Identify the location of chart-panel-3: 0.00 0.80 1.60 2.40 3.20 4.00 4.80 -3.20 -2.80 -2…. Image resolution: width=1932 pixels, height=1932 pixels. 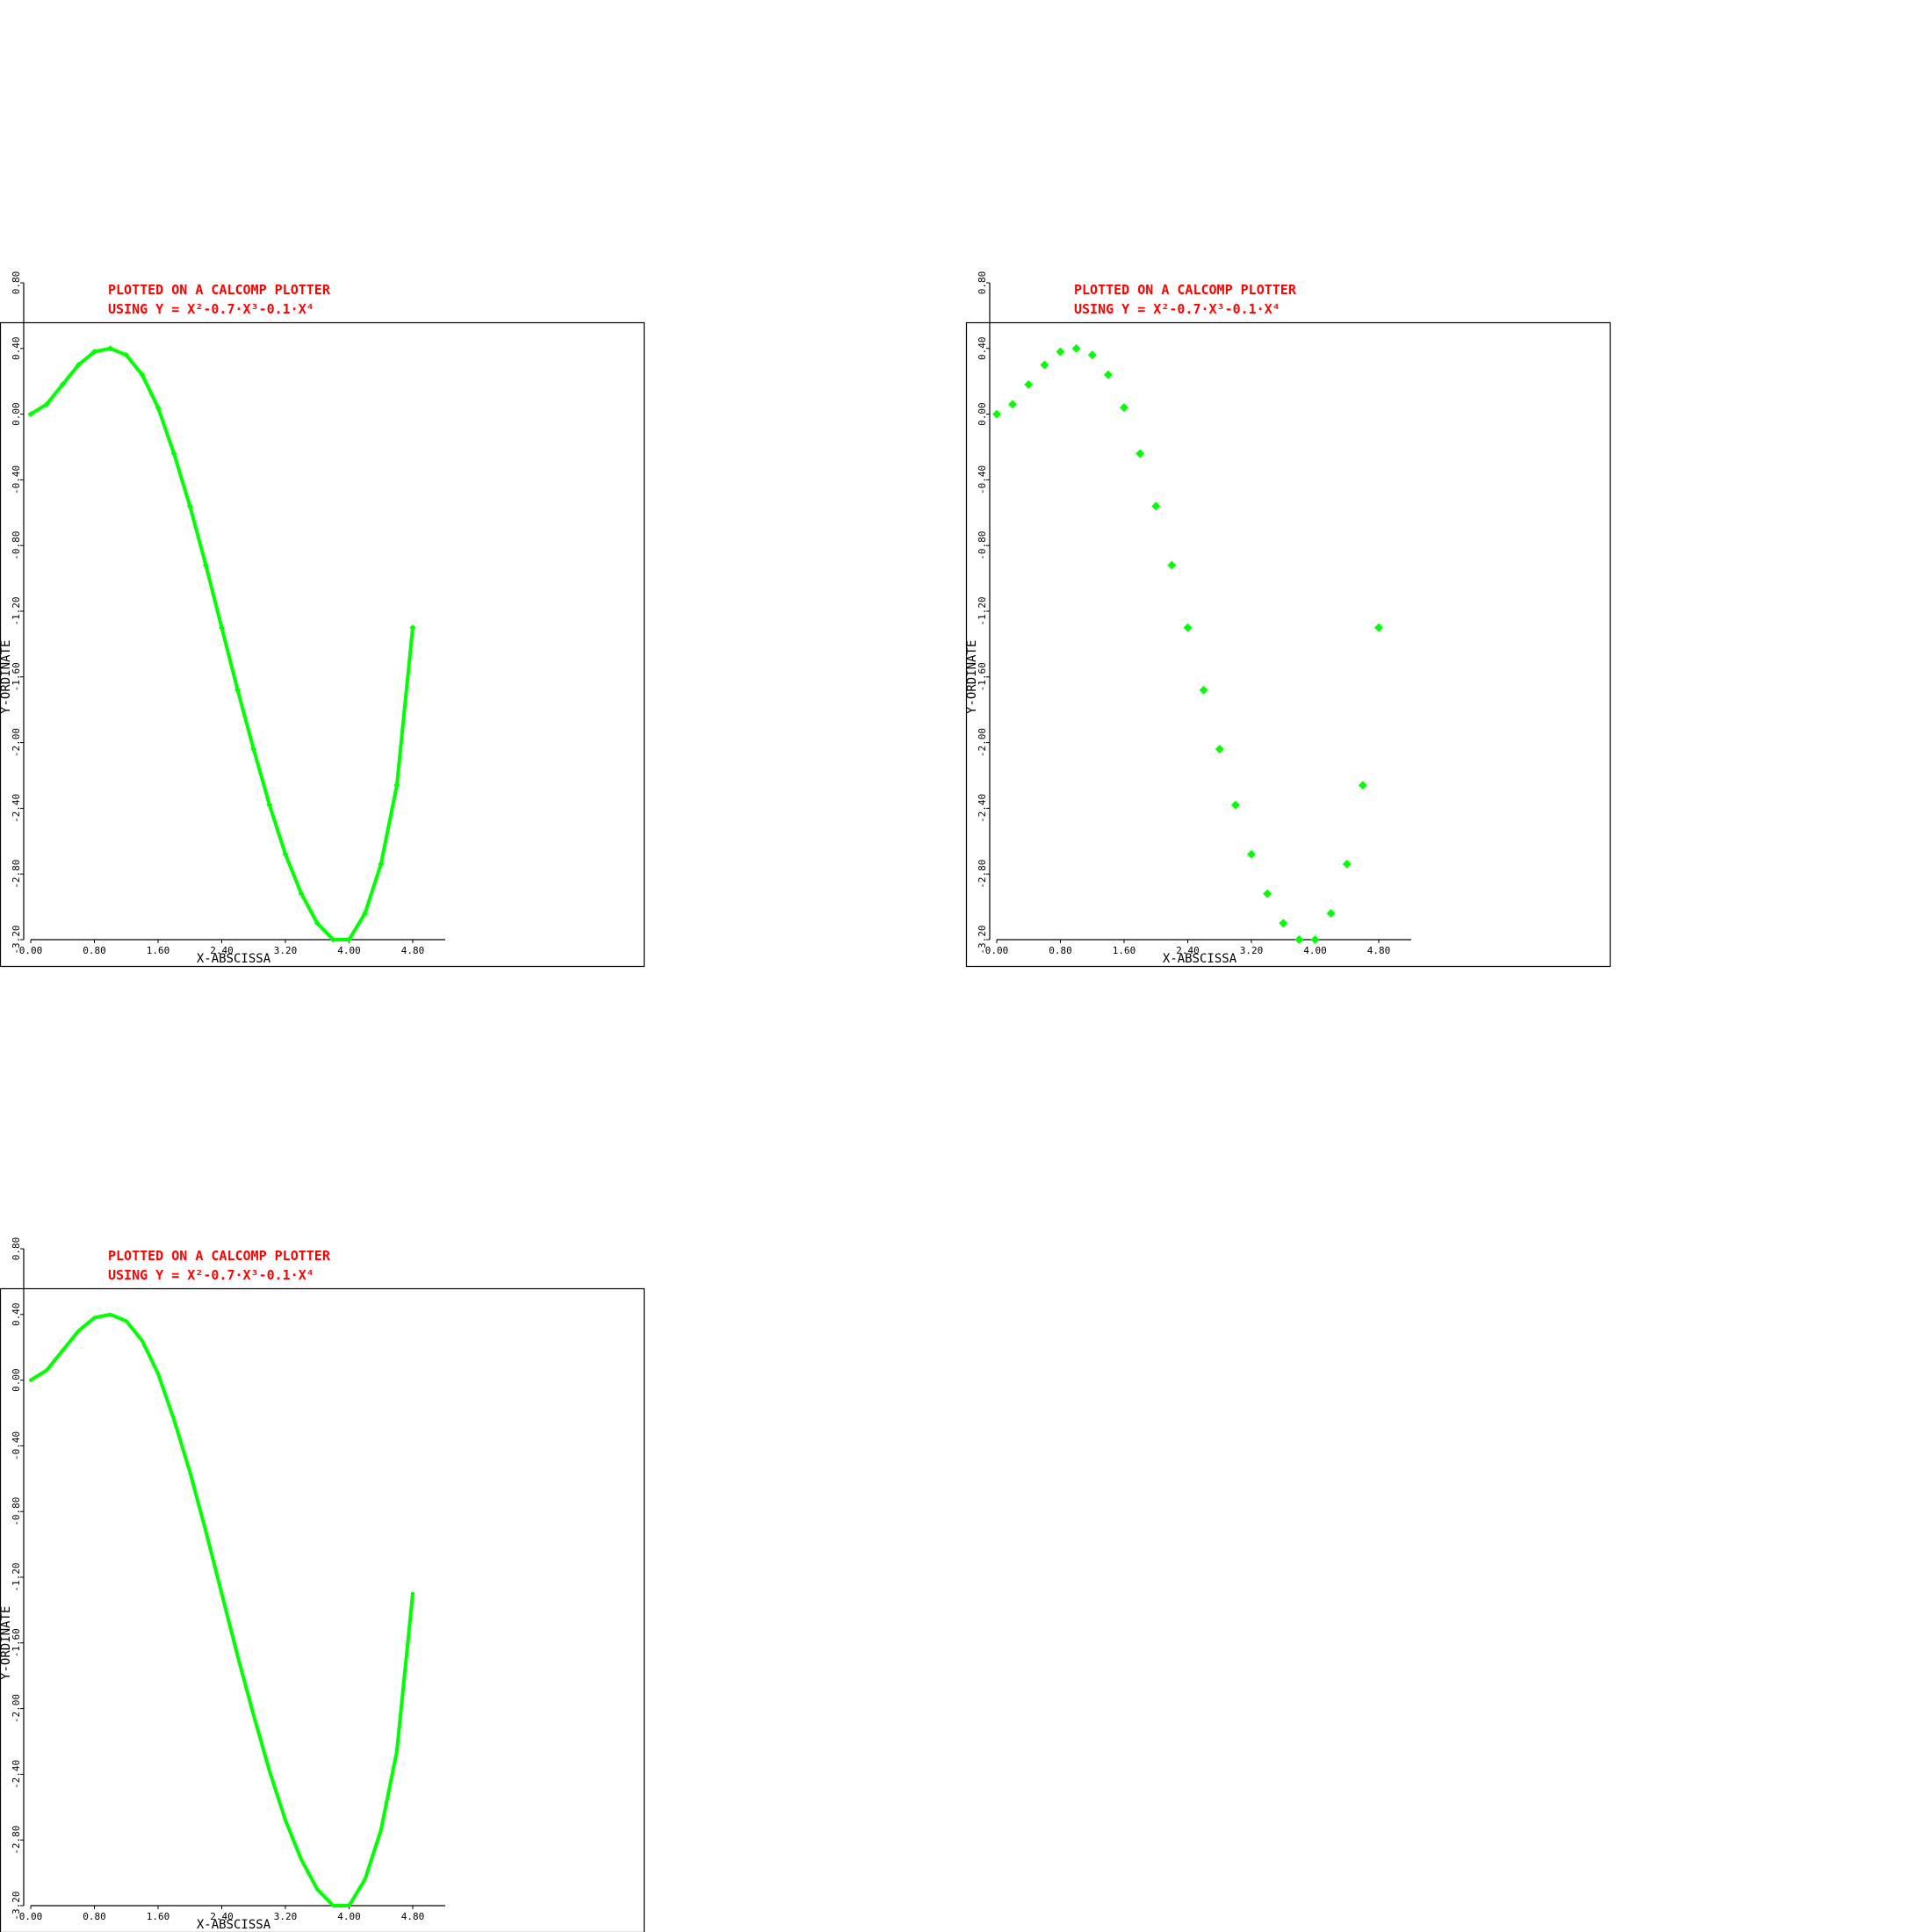
(322, 1585).